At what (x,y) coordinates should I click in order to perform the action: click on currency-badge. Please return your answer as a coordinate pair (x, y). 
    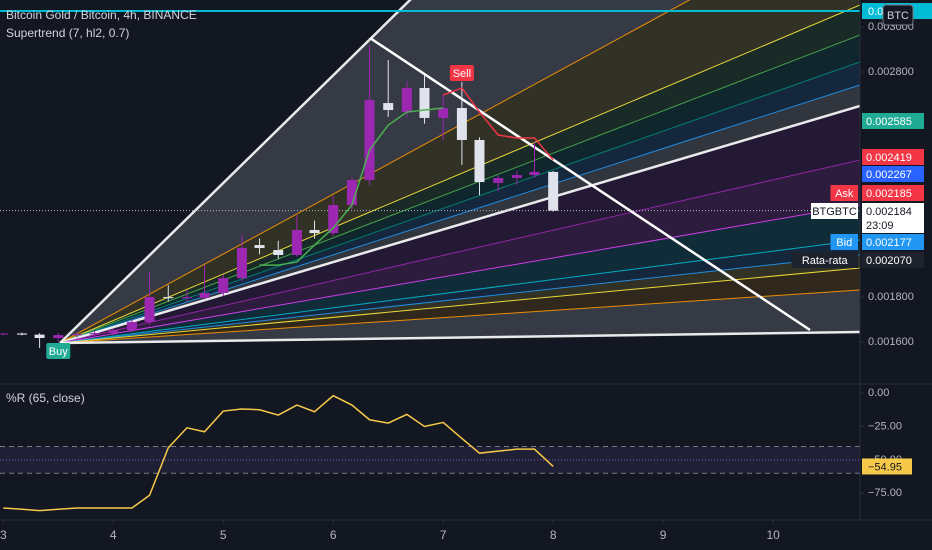
    Looking at the image, I should click on (898, 15).